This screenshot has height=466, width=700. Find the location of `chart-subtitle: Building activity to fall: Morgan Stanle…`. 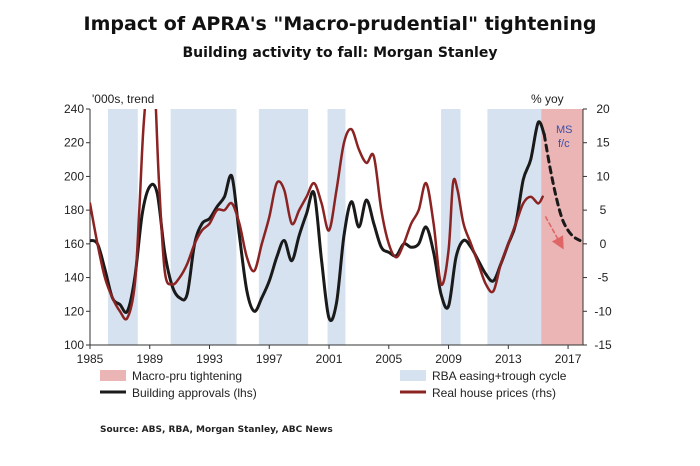

chart-subtitle: Building activity to fall: Morgan Stanle… is located at coordinates (340, 53).